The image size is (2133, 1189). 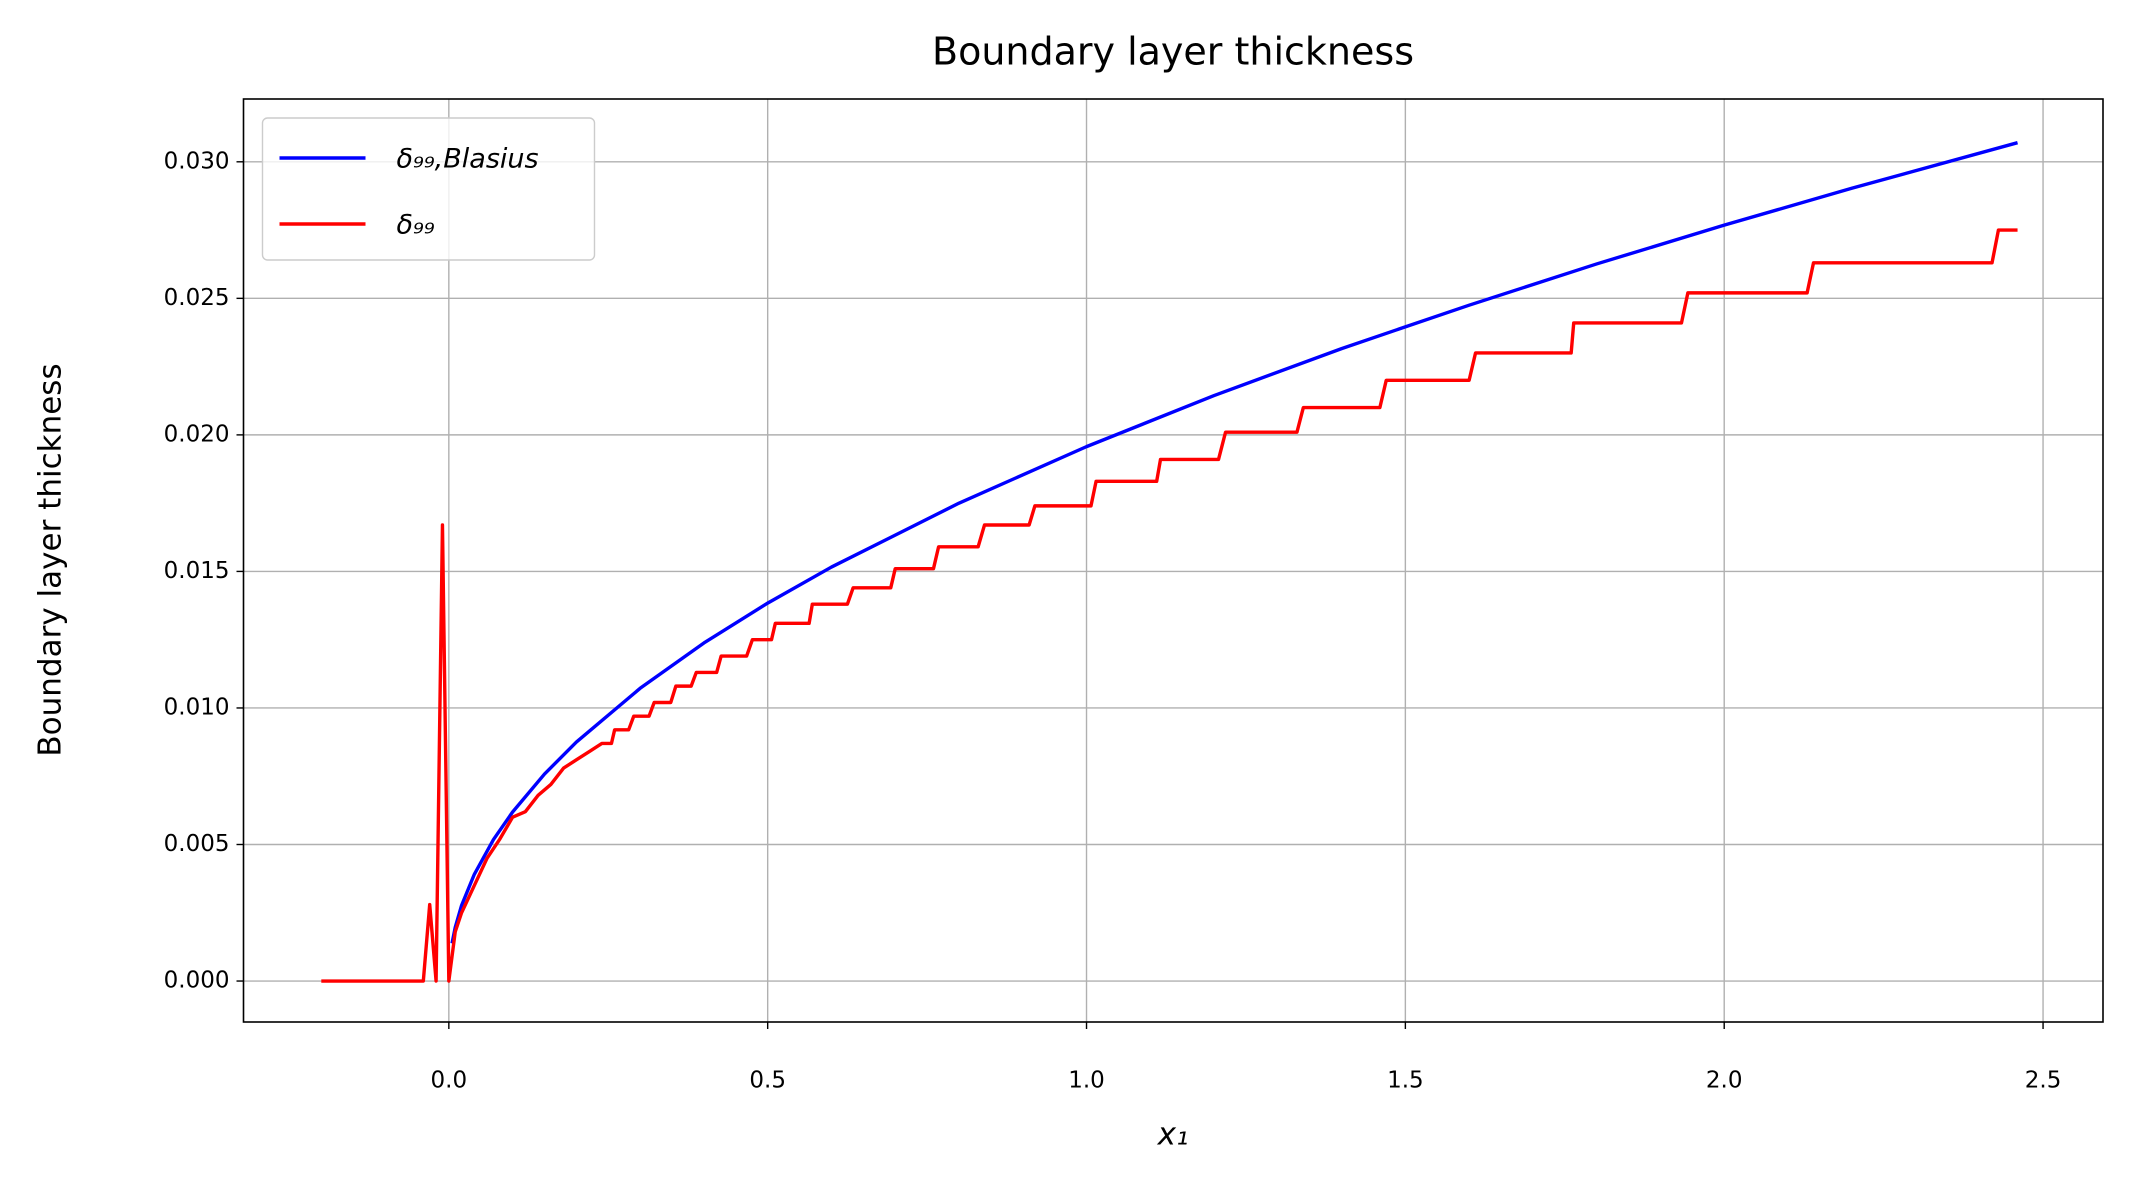 What do you see at coordinates (197, 298) in the screenshot?
I see `y-tick-label: 0.025` at bounding box center [197, 298].